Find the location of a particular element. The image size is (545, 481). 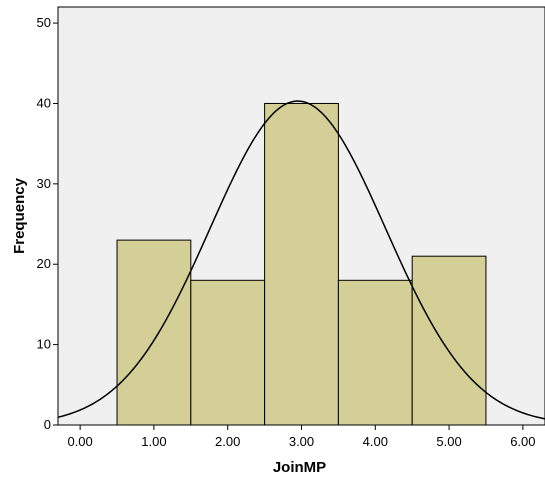

x-tick-label: 3.00 is located at coordinates (301, 441).